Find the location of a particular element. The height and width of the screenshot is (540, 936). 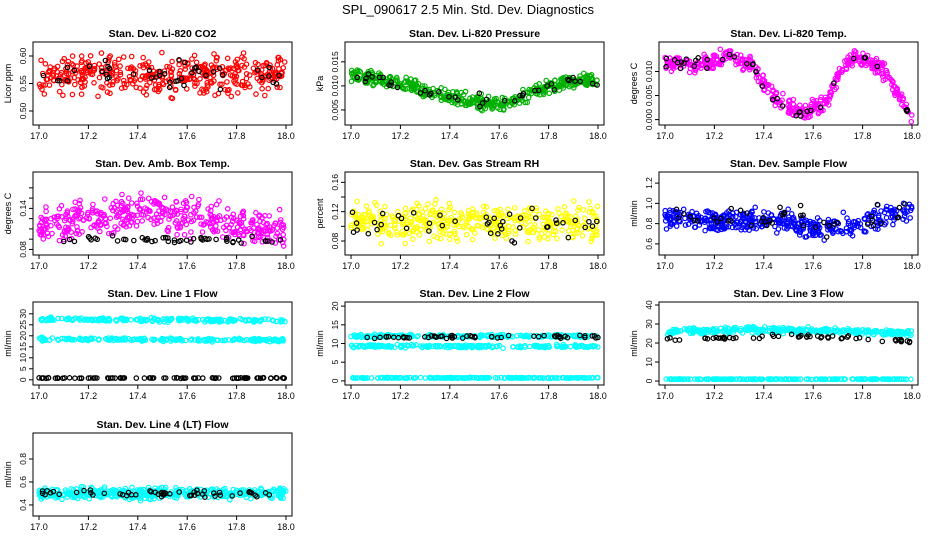

y-axis-label: ml/min is located at coordinates (634, 213).